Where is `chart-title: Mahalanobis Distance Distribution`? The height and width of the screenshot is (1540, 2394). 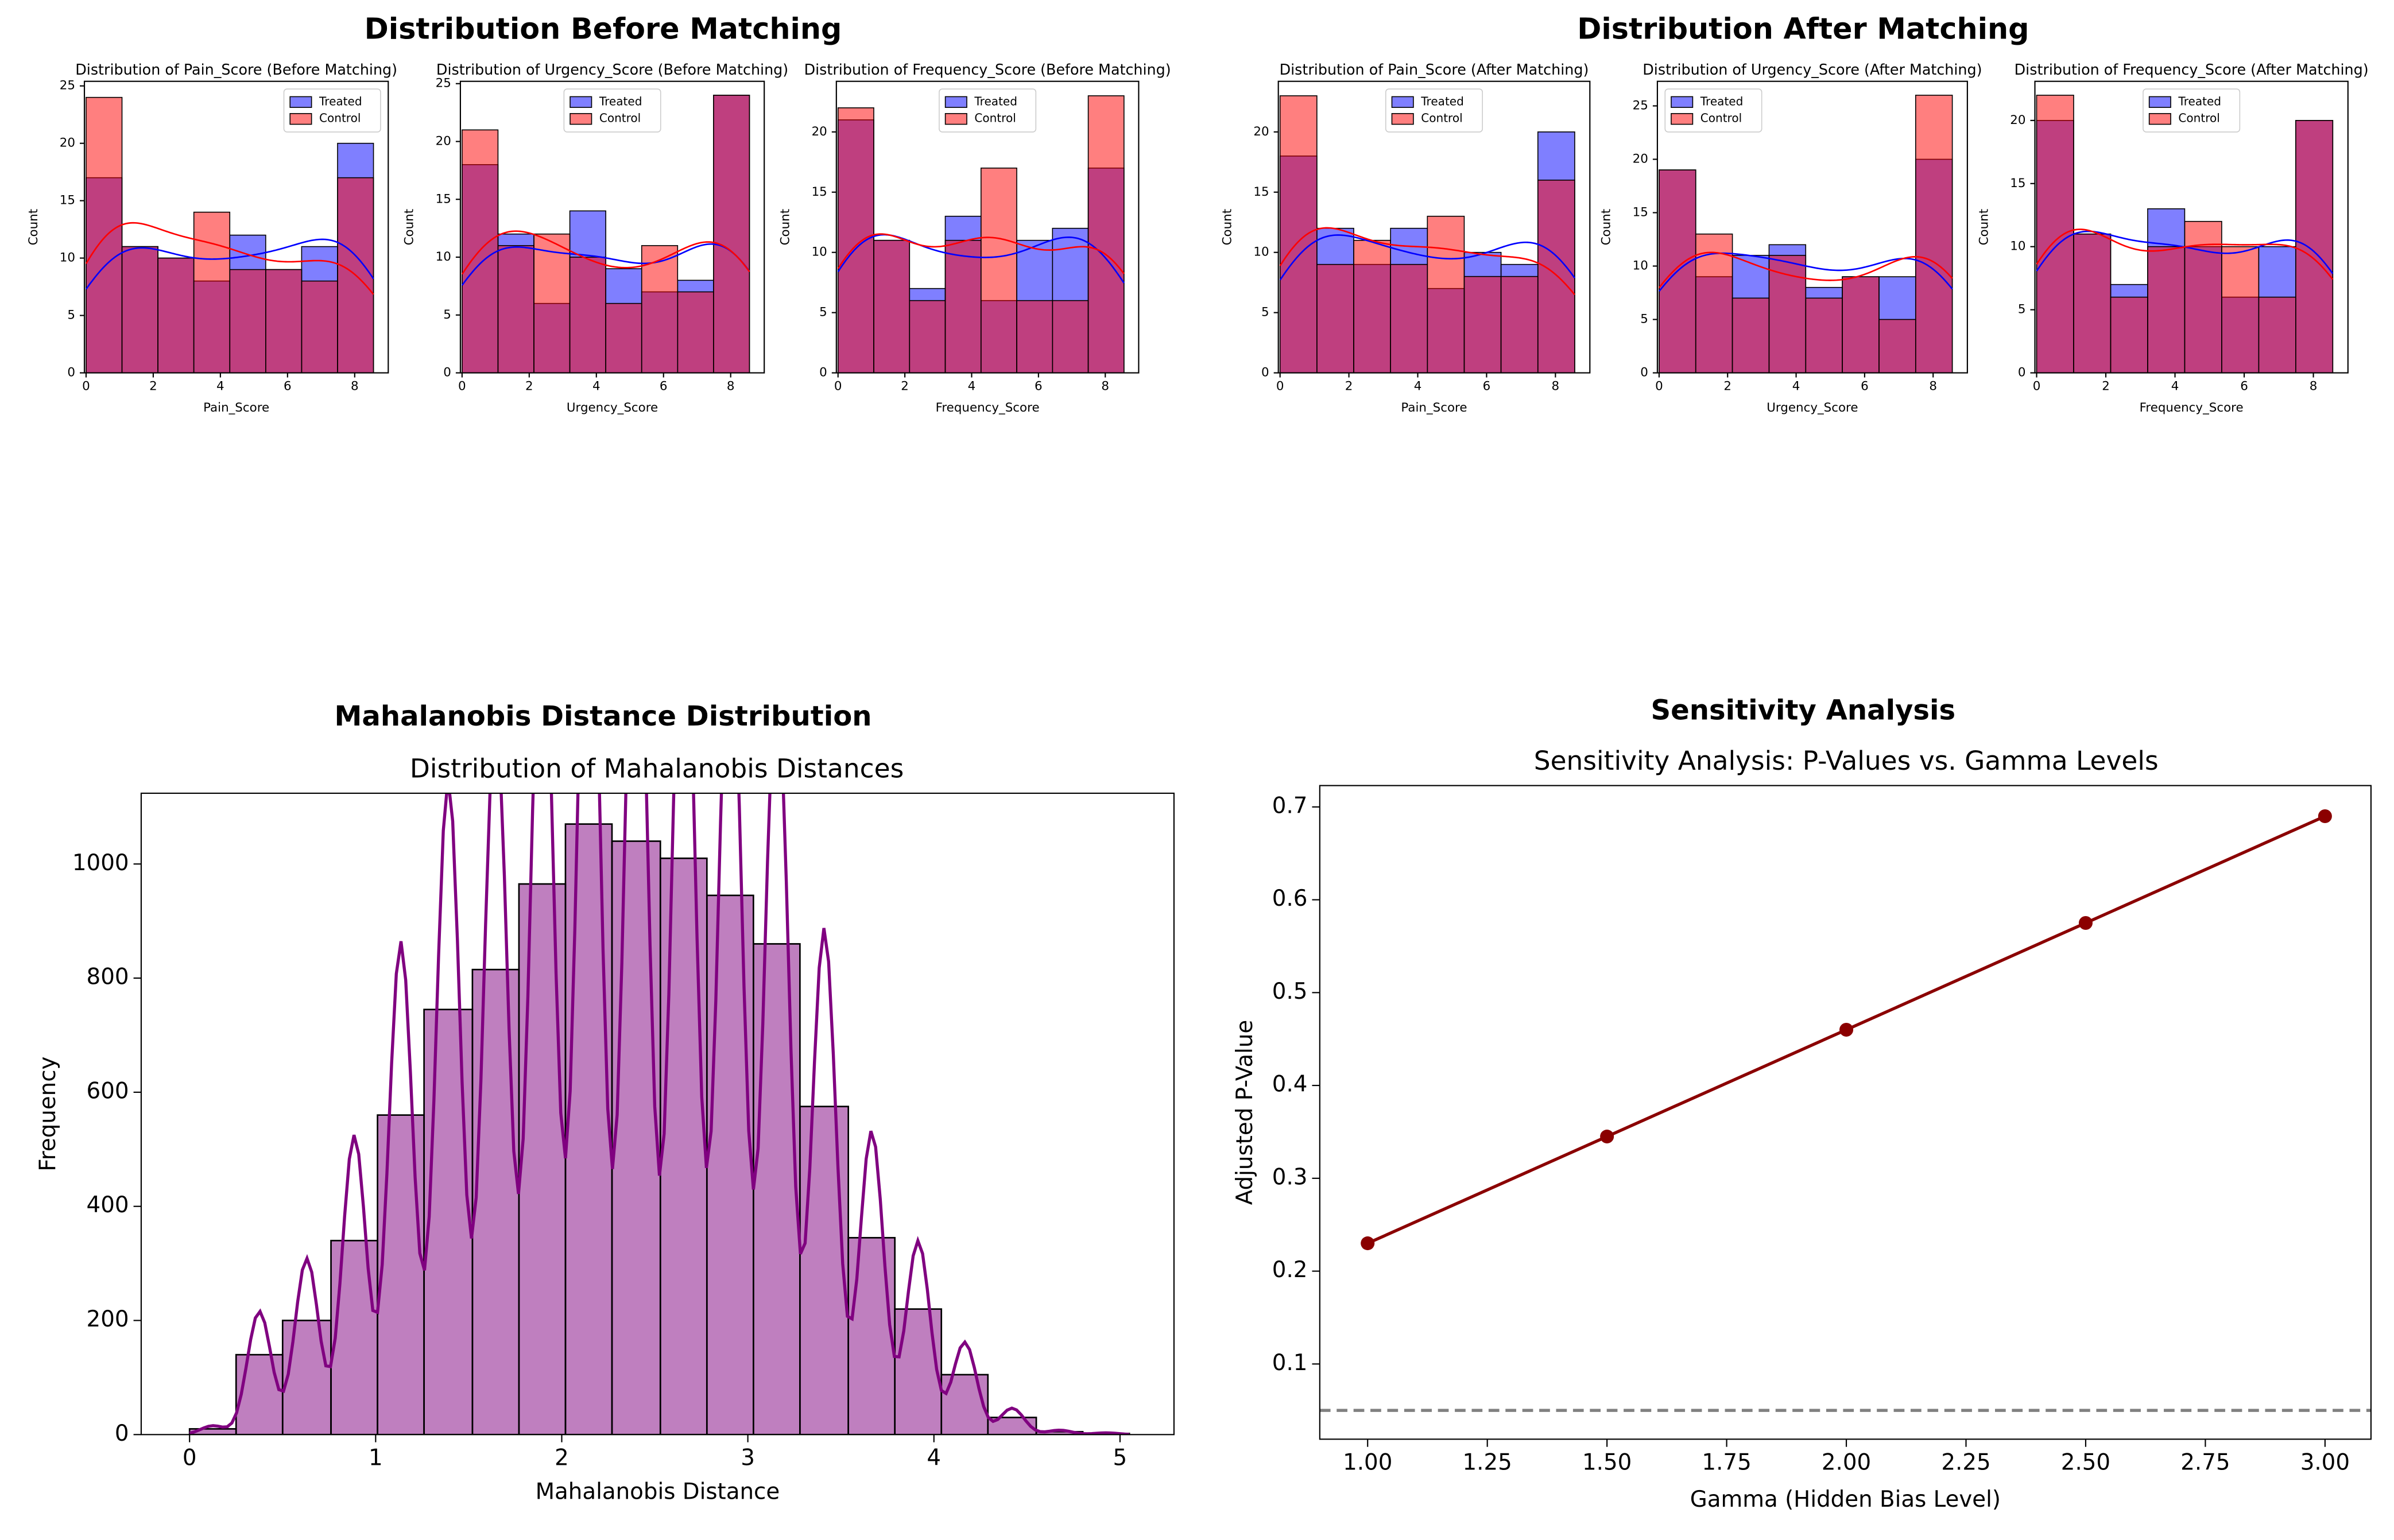
chart-title: Mahalanobis Distance Distribution is located at coordinates (602, 716).